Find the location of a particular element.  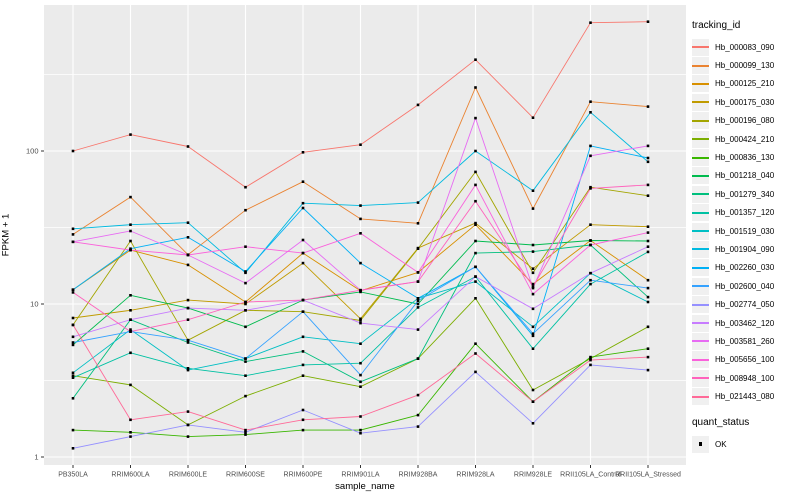

legend-entry-Hb_000424_210: Hb_000424_210 is located at coordinates (745, 139).